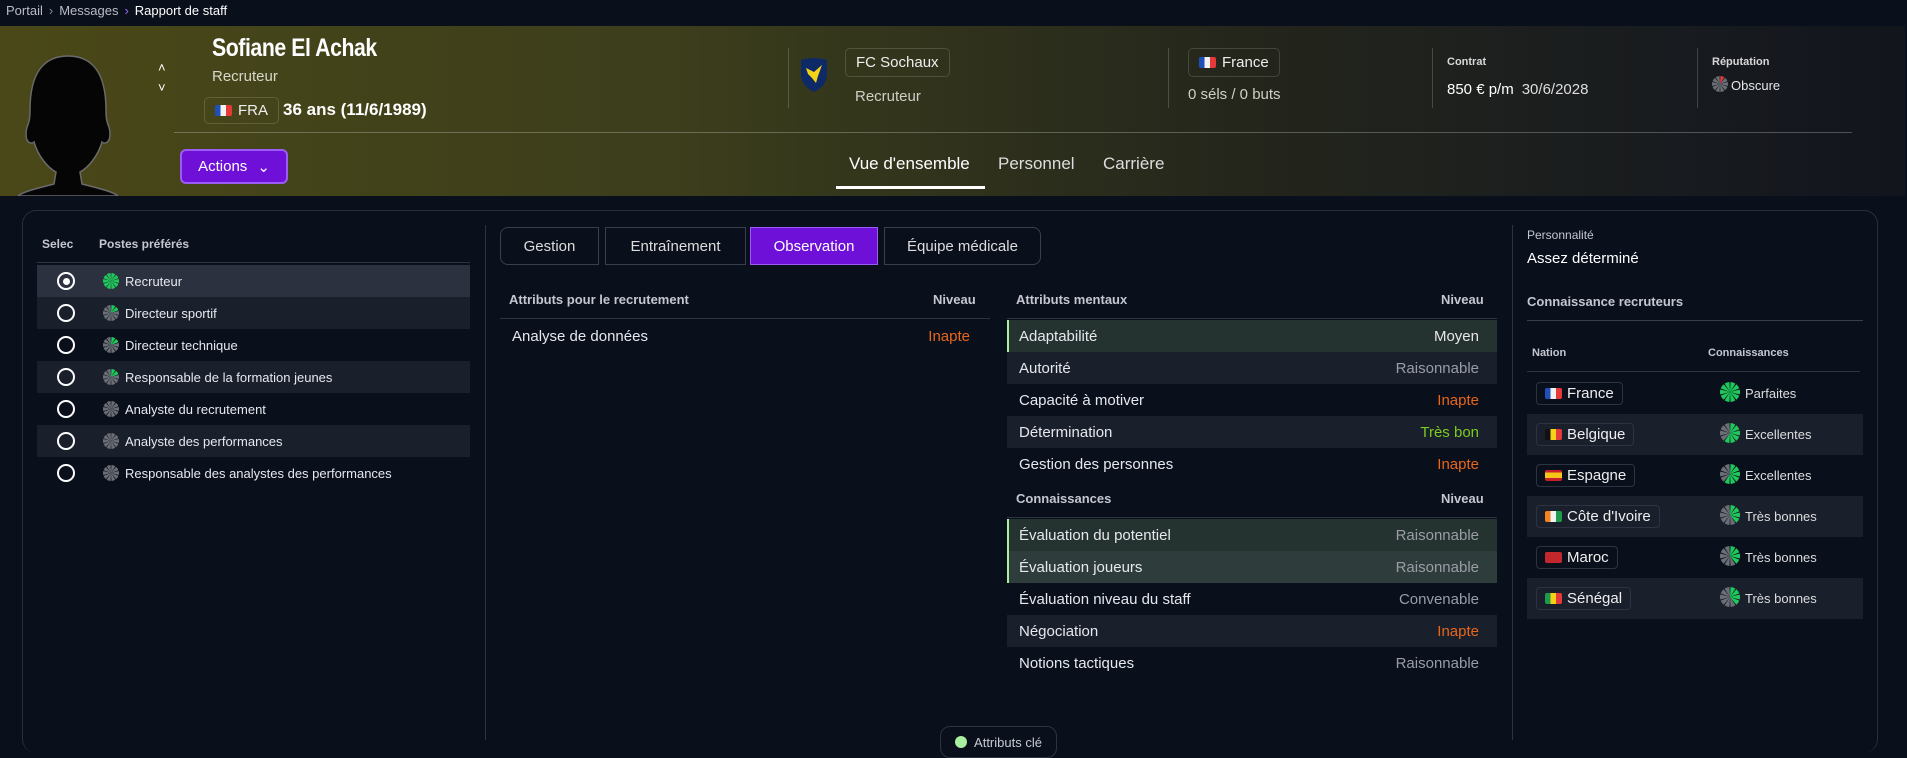 The height and width of the screenshot is (758, 1907). I want to click on role-row: Analyste du recrutement, so click(253, 409).